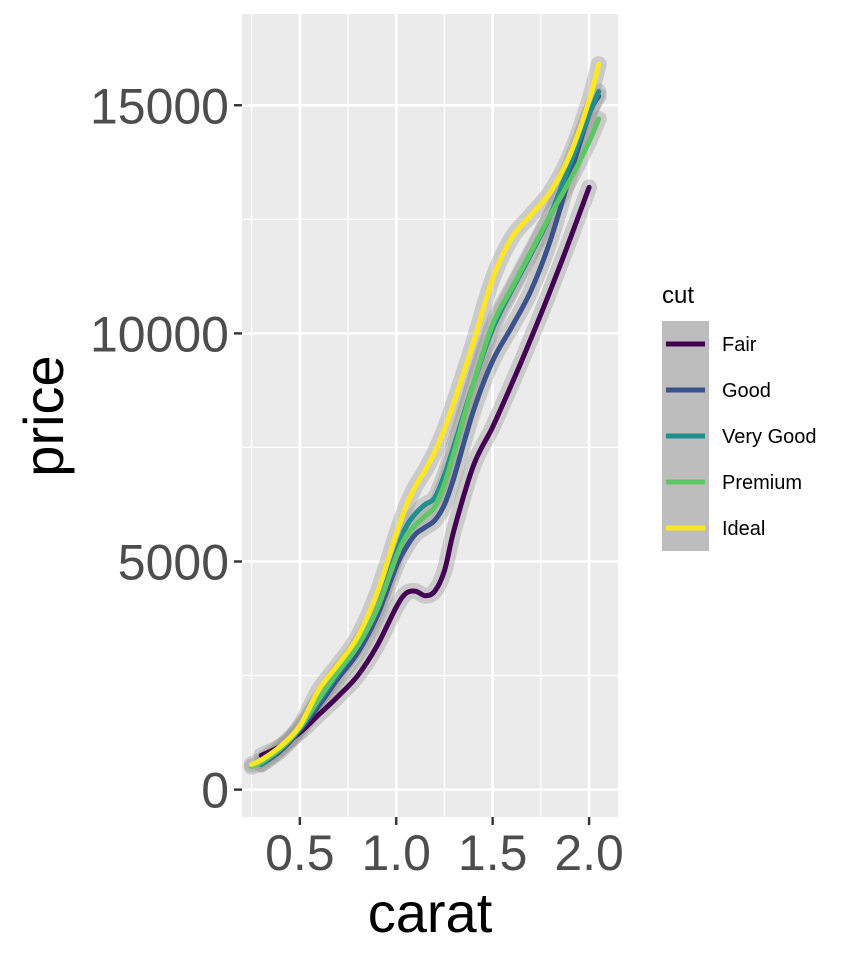  I want to click on legend-label: Fair, so click(739, 345).